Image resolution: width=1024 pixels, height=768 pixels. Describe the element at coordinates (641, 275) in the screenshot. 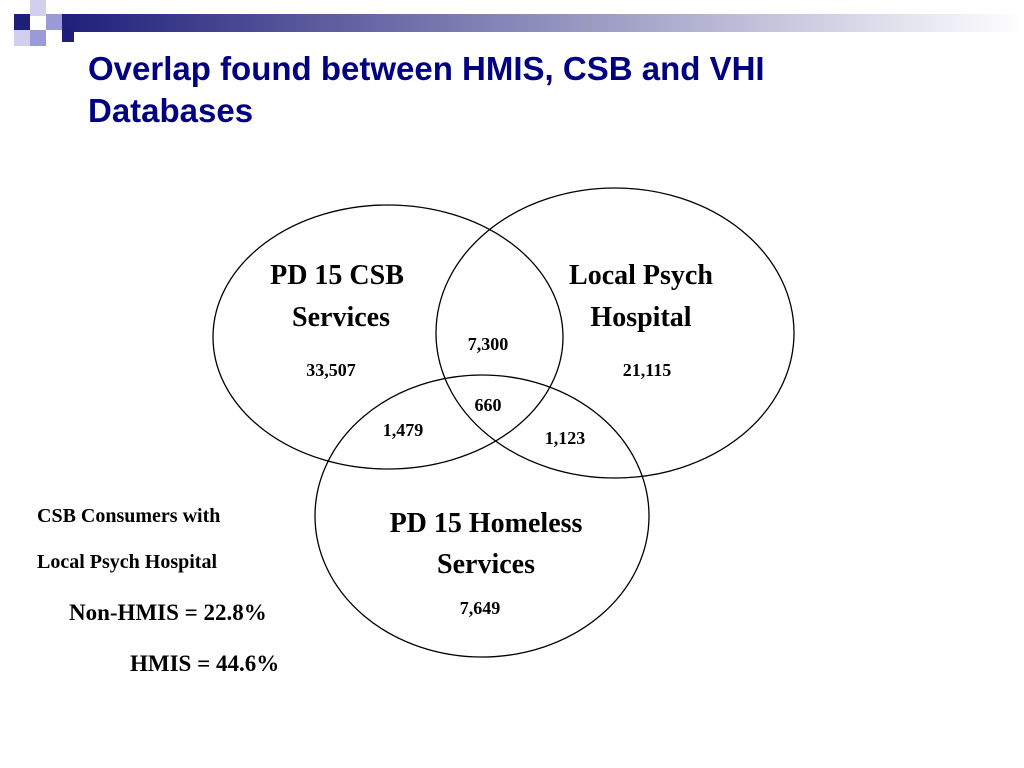

I see `local-psych-hospital-label-line1: Local Psych` at that location.